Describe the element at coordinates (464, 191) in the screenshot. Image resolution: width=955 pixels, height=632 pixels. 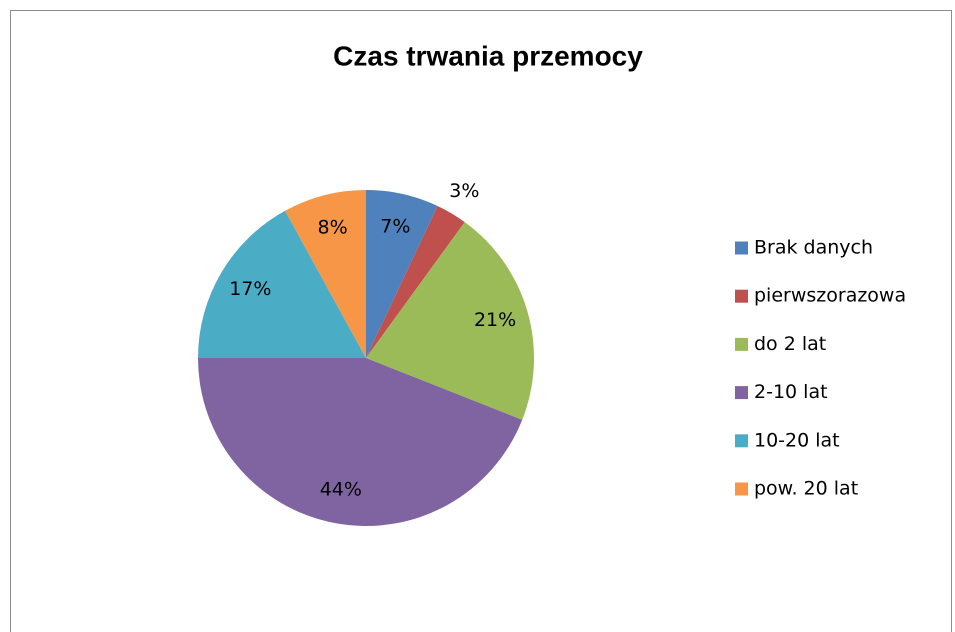
I see `data-label: 3%` at that location.